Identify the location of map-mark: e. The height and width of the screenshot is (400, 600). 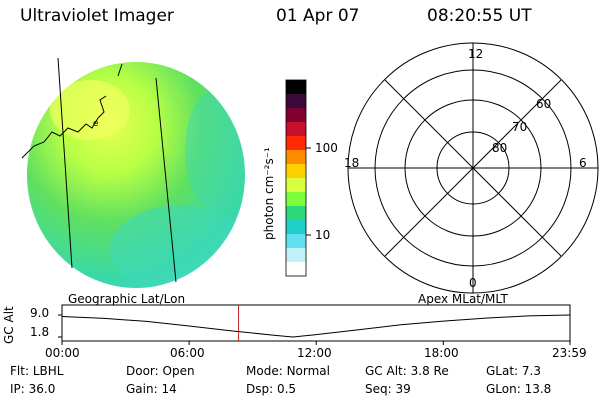
(96, 124).